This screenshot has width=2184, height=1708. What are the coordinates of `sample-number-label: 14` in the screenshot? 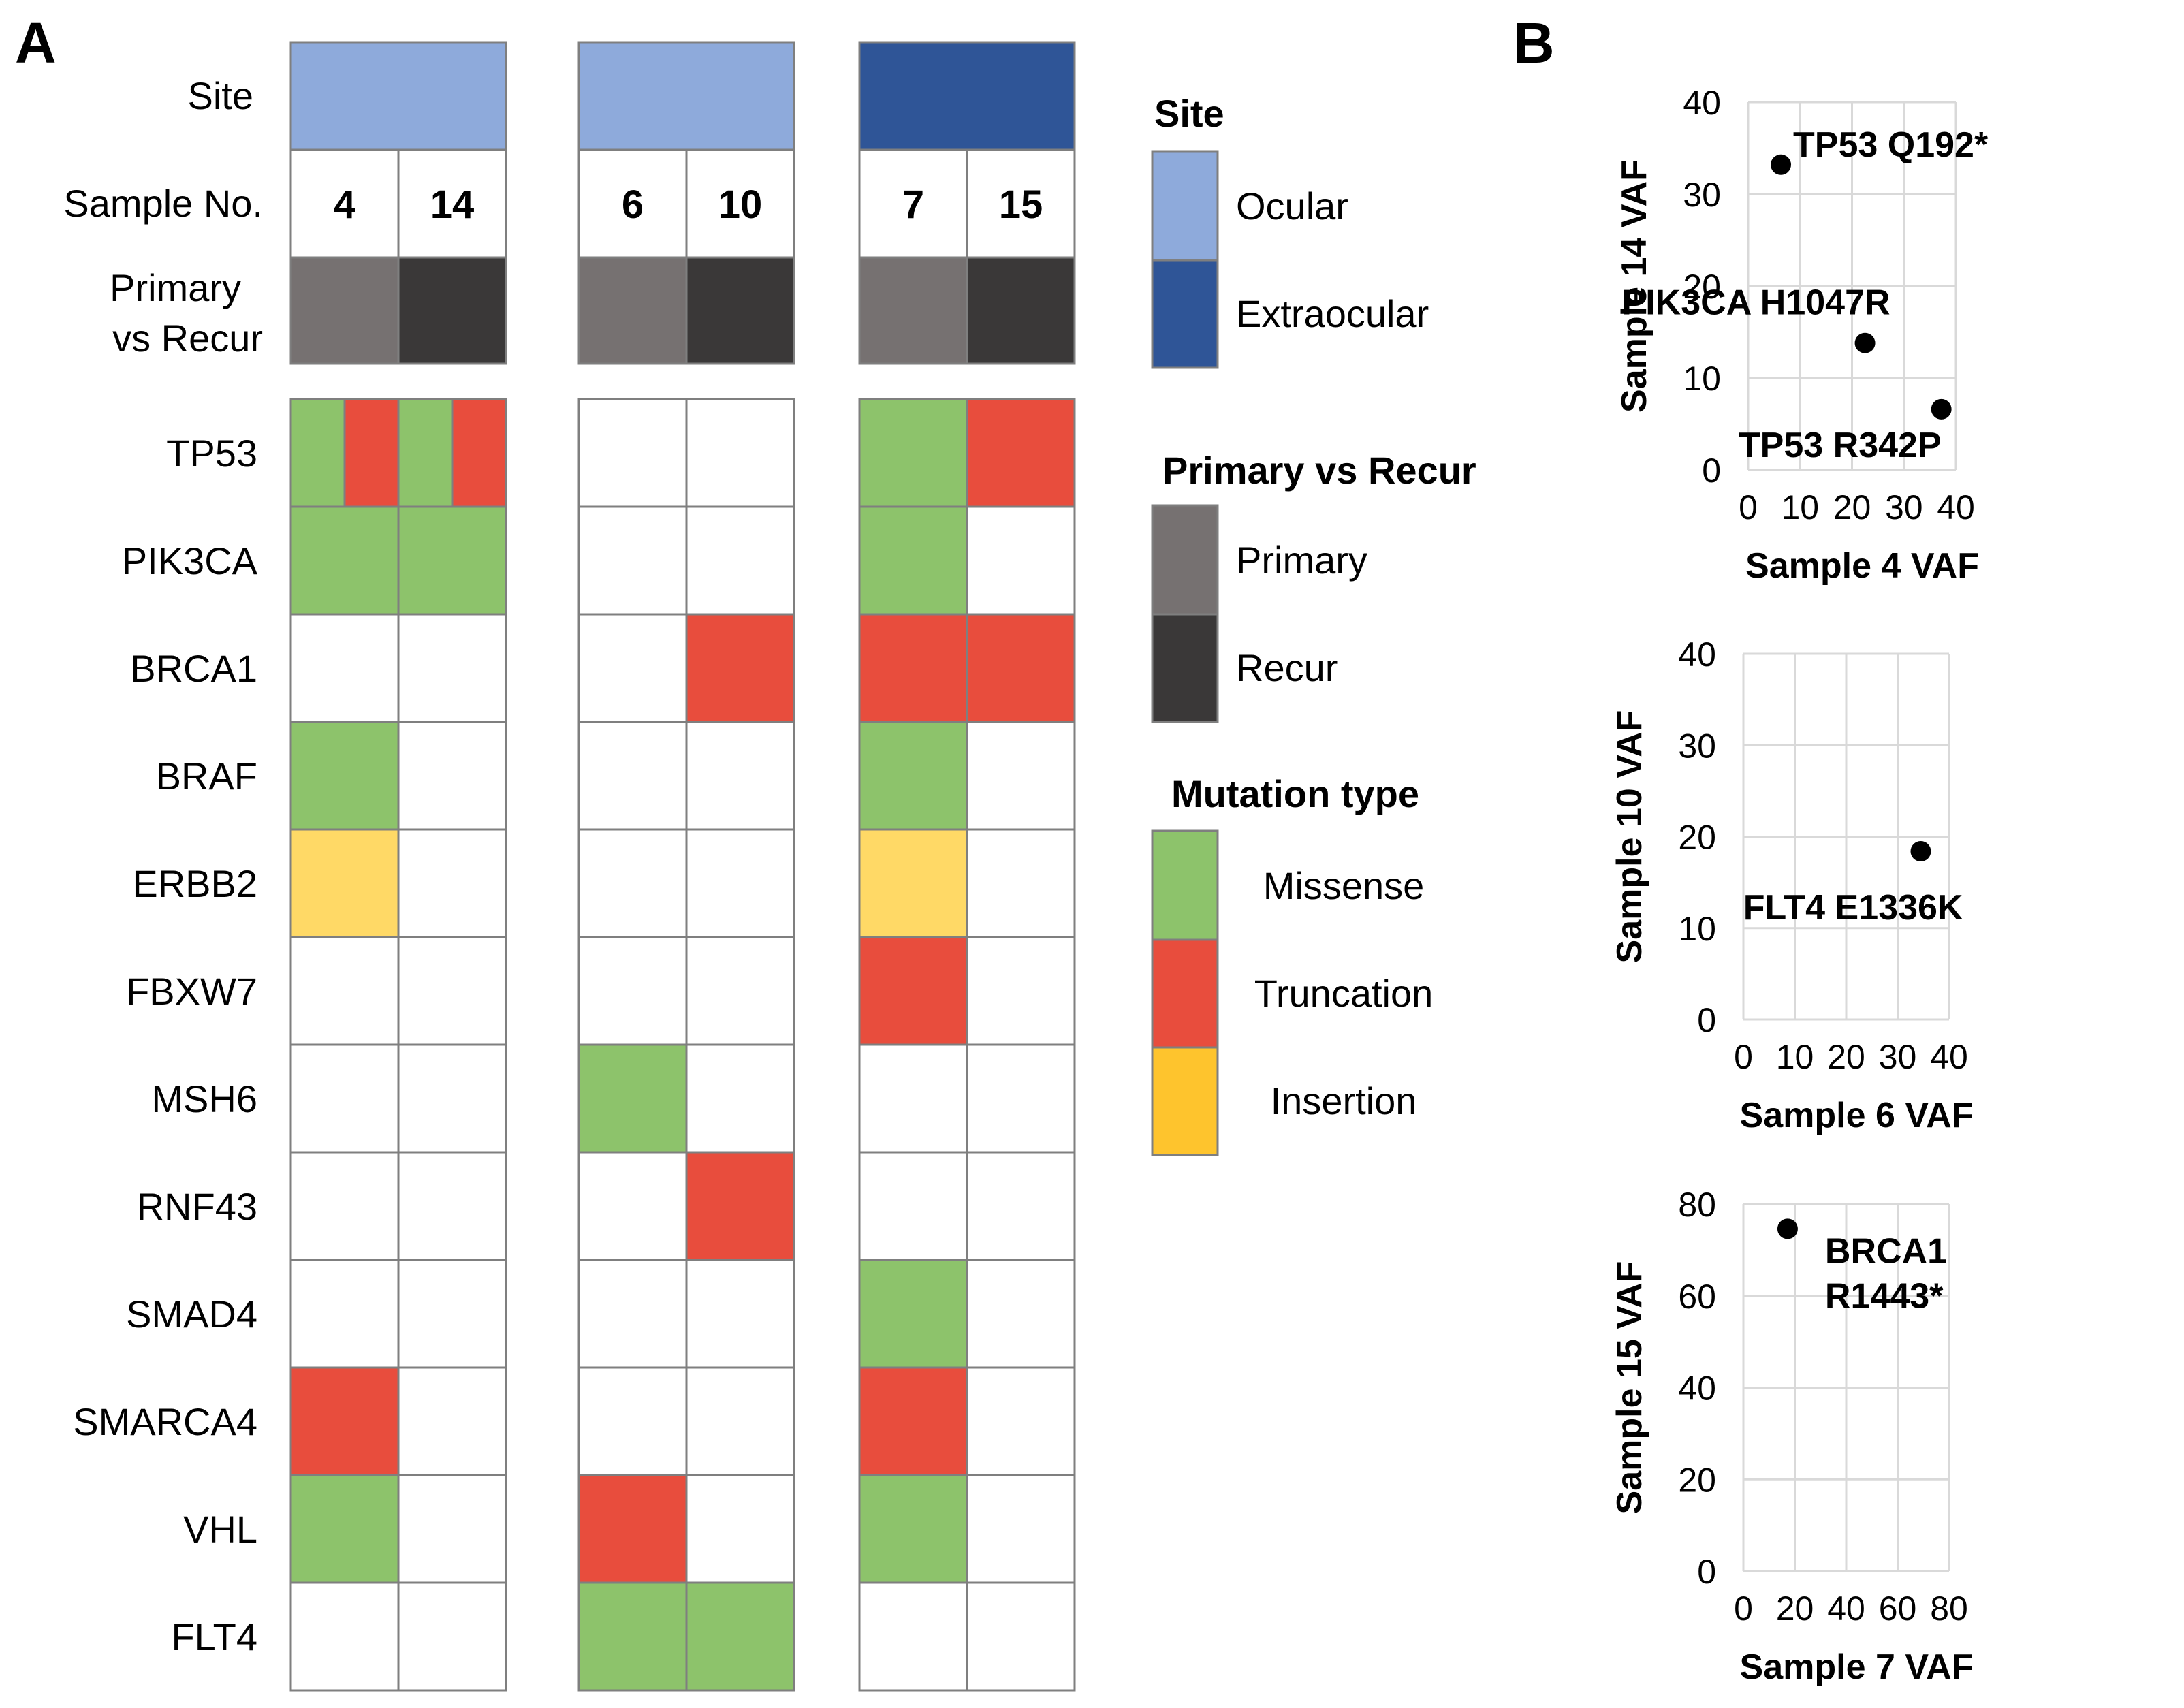 It's located at (452, 205).